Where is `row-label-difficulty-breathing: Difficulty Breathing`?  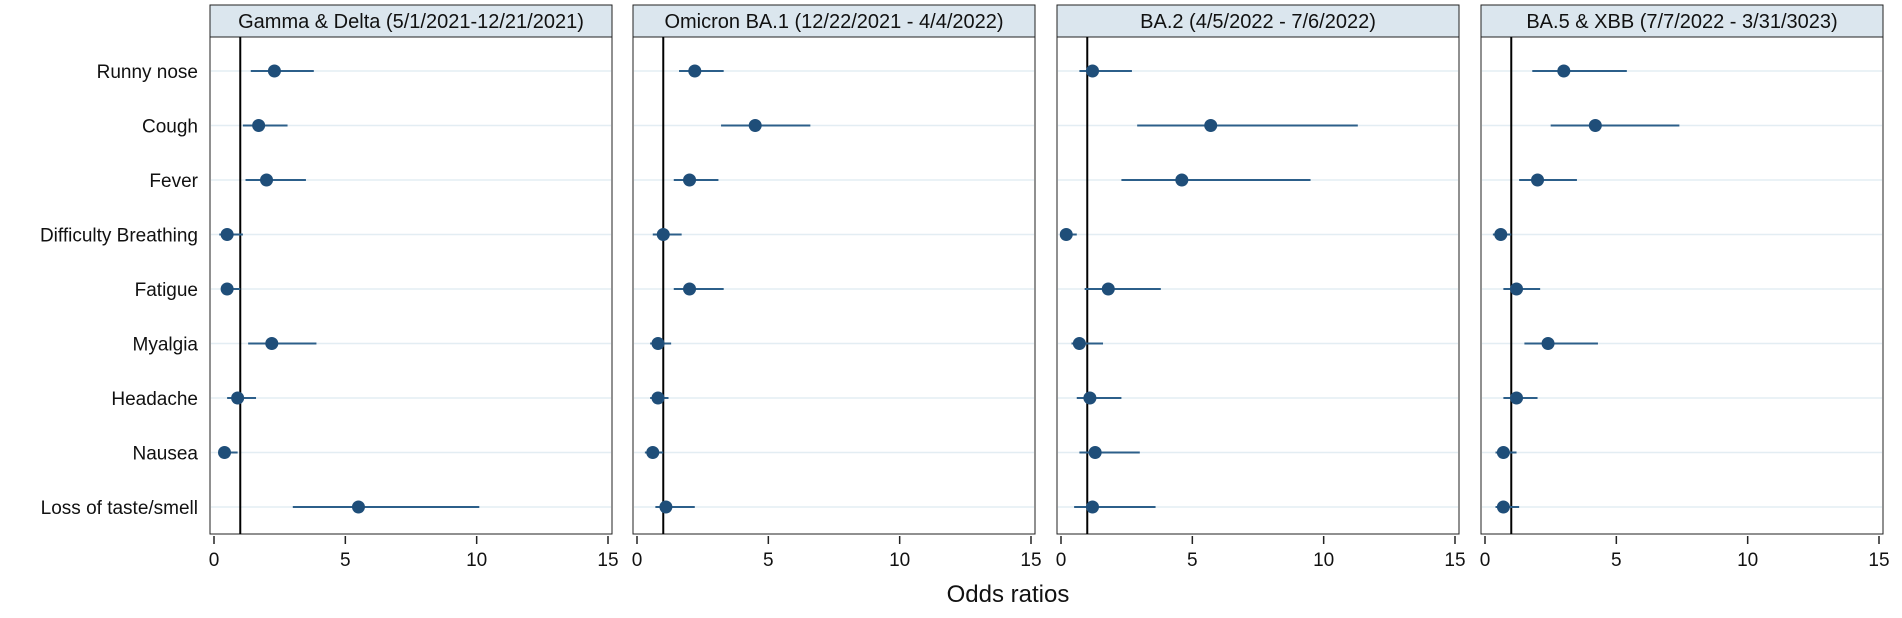 row-label-difficulty-breathing: Difficulty Breathing is located at coordinates (119, 236).